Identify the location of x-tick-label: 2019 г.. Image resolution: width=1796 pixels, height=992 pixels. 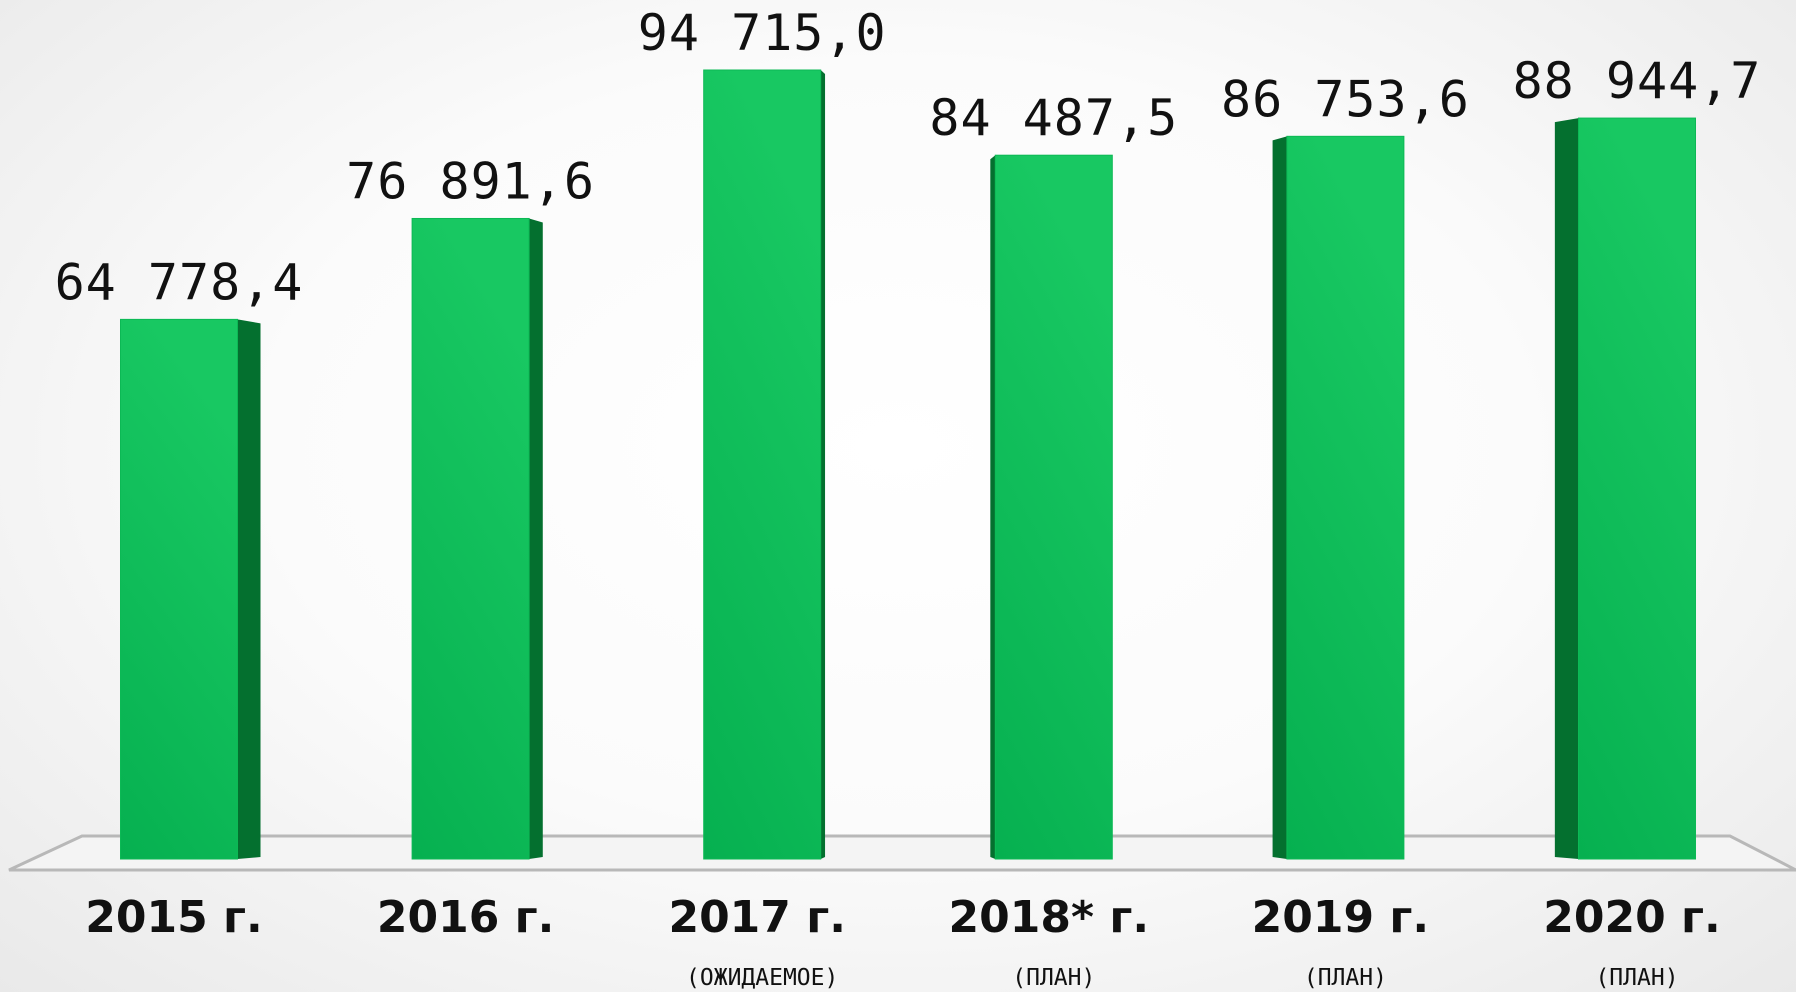
(1340, 917).